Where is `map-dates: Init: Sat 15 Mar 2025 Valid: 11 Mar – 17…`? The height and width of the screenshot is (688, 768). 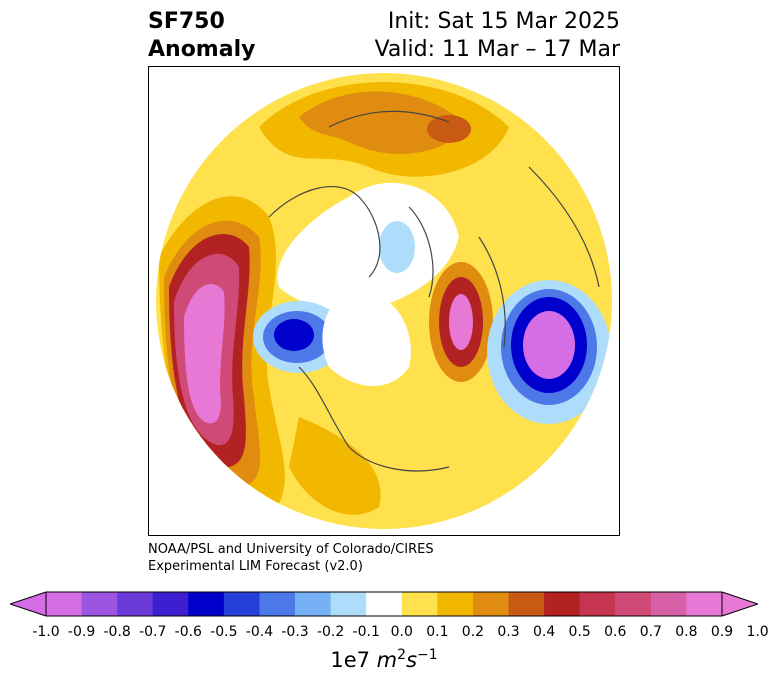
map-dates: Init: Sat 15 Mar 2025 Valid: 11 Mar – 17… is located at coordinates (497, 36).